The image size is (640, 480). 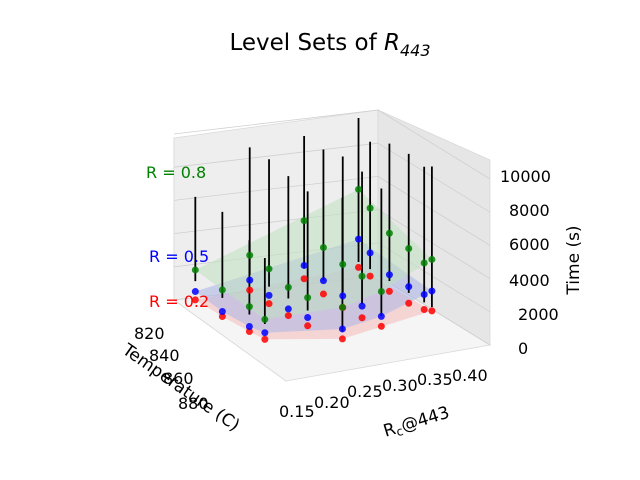 I want to click on z-tick-label: 6000, so click(x=529, y=244).